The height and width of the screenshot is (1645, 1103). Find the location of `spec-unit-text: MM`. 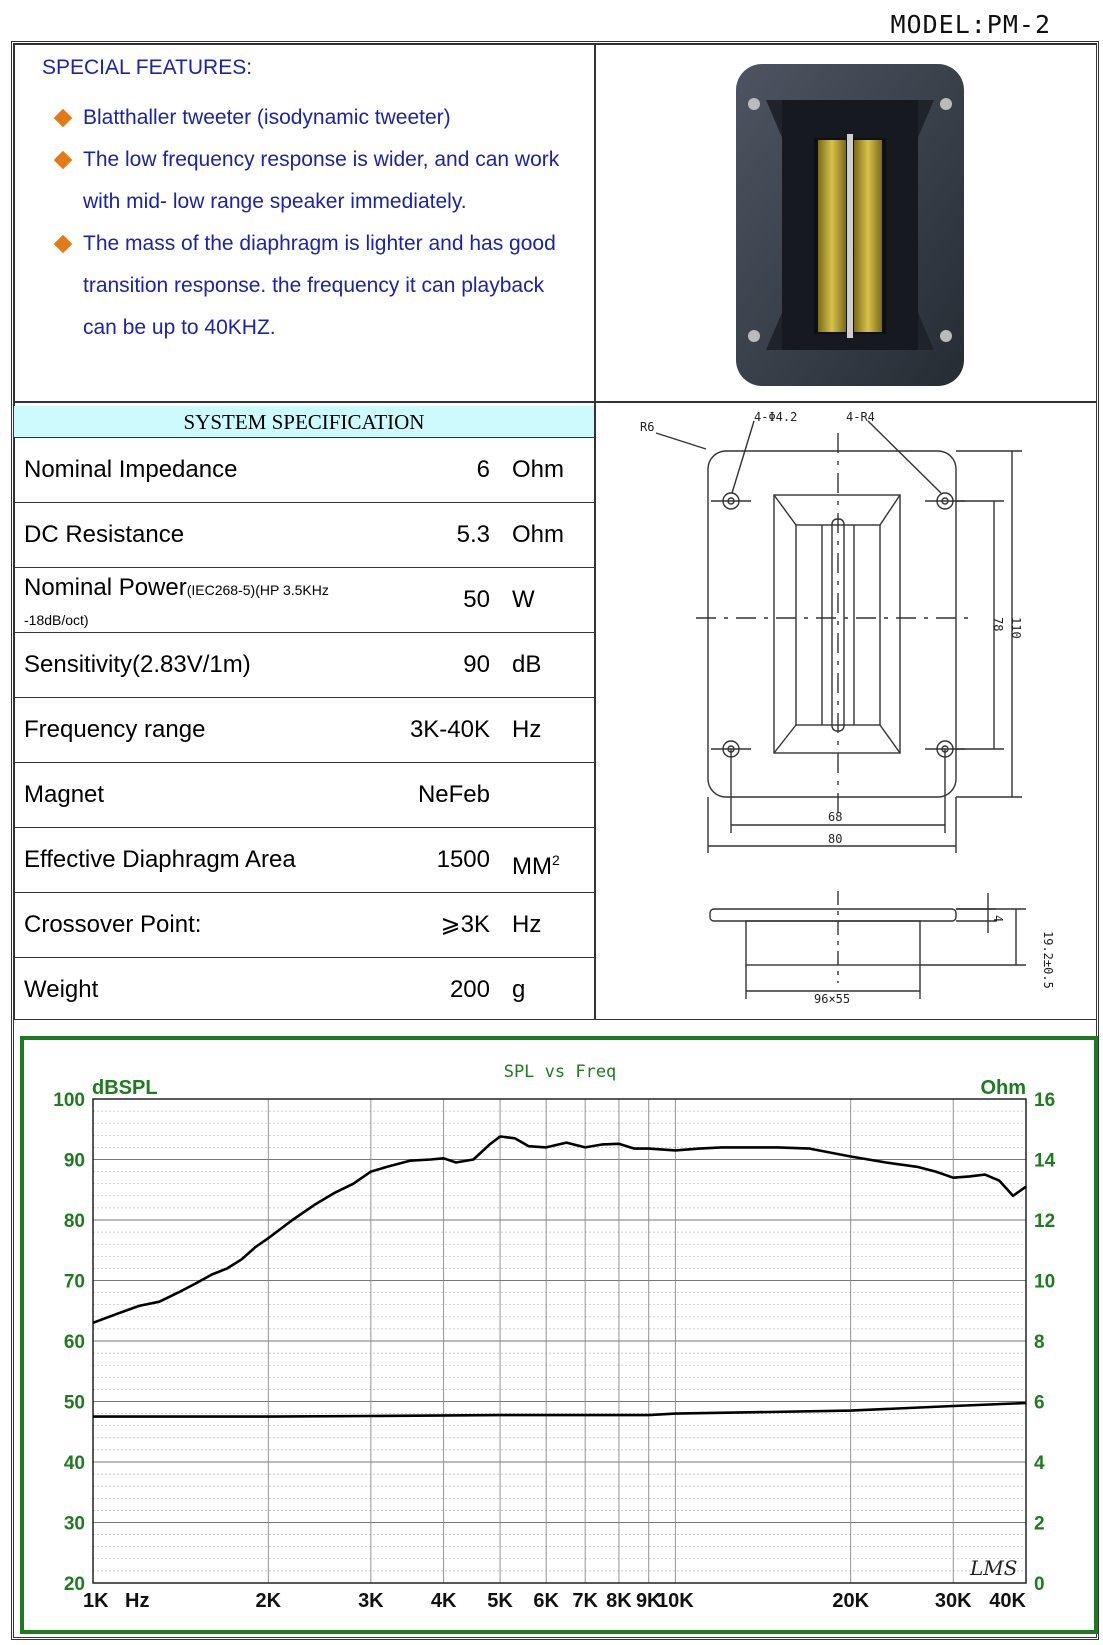

spec-unit-text: MM is located at coordinates (532, 866).